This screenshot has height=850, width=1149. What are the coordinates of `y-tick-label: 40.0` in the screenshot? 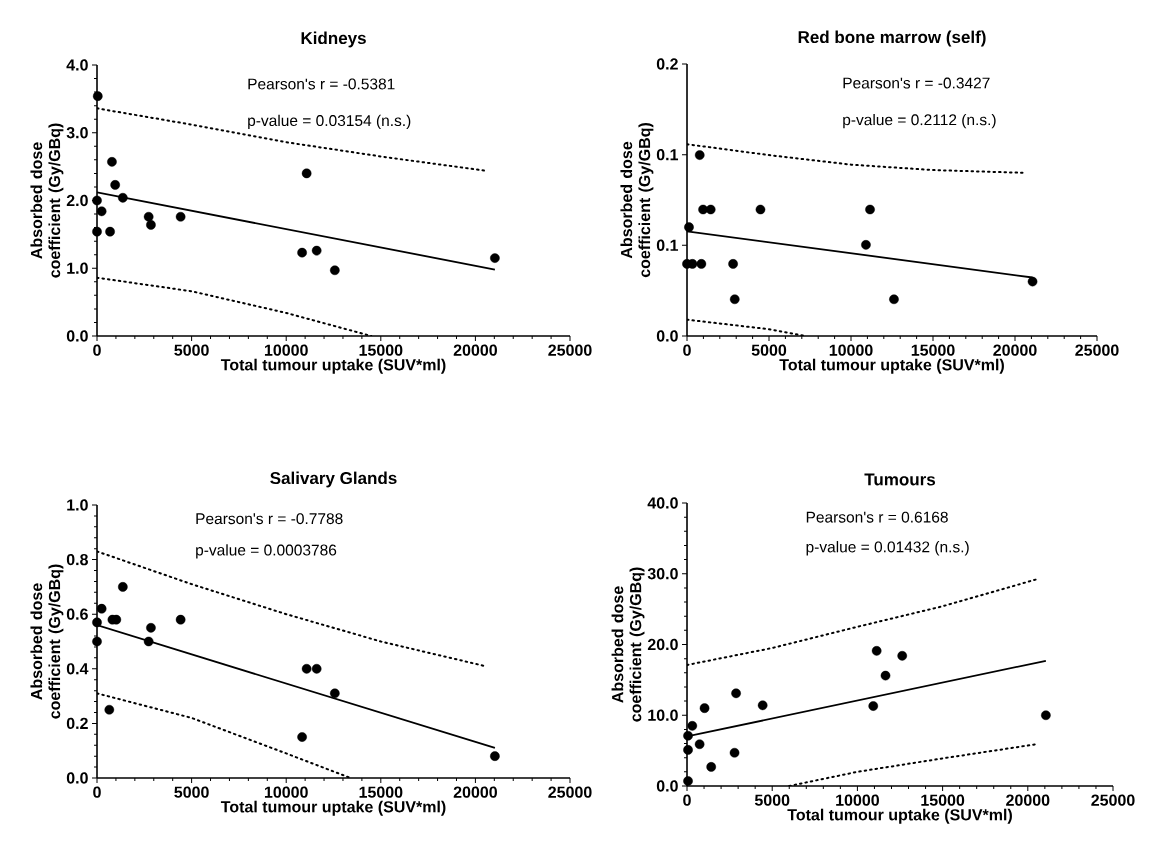 It's located at (662, 503).